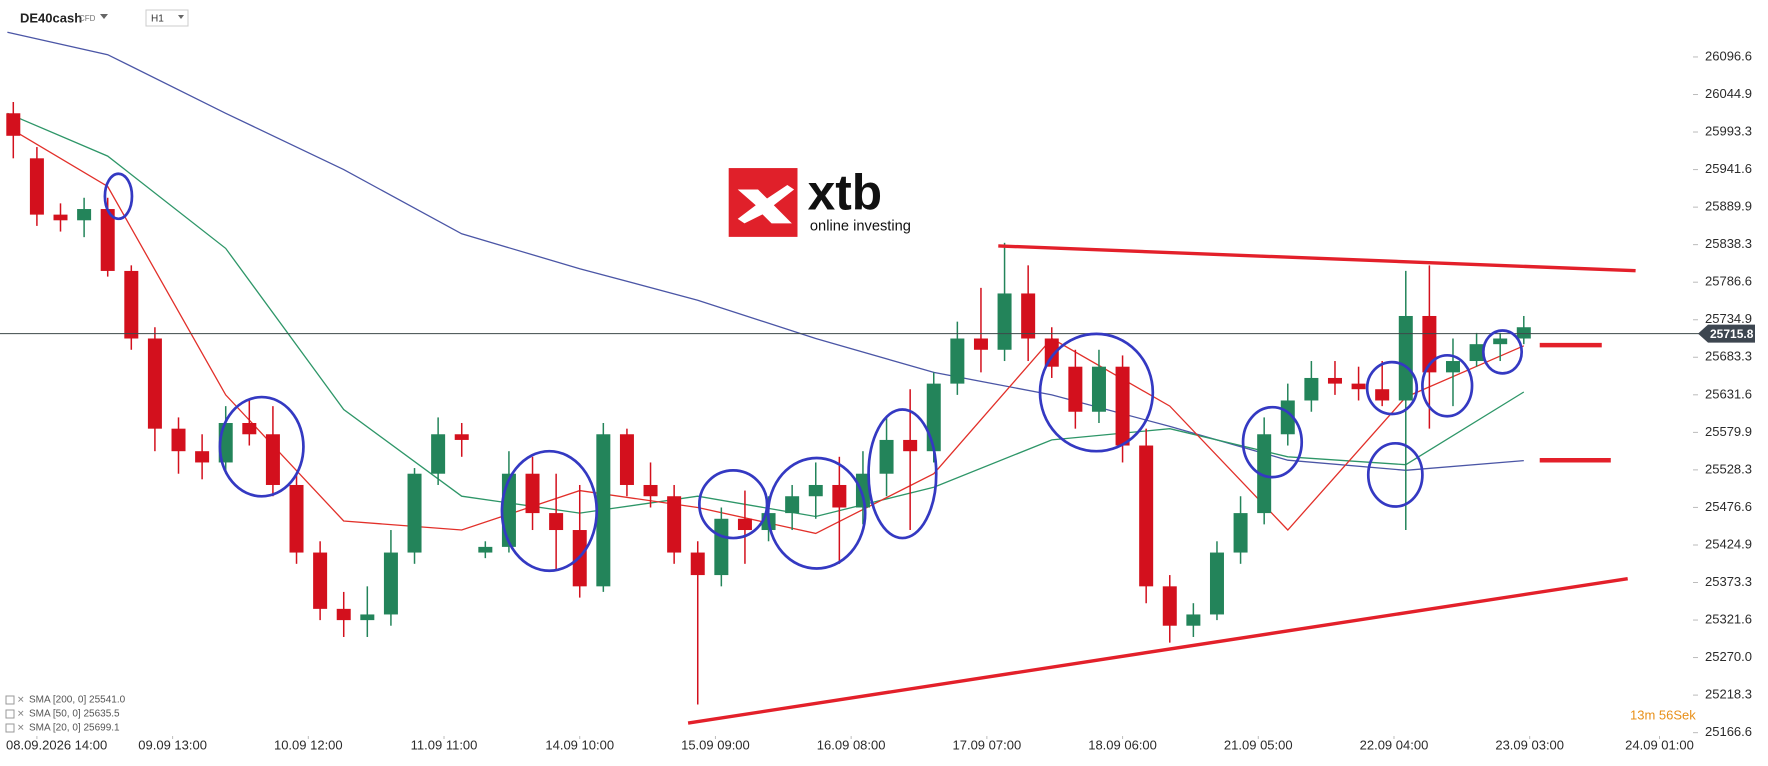  Describe the element at coordinates (766, 204) in the screenshot. I see `logo-mark` at that location.